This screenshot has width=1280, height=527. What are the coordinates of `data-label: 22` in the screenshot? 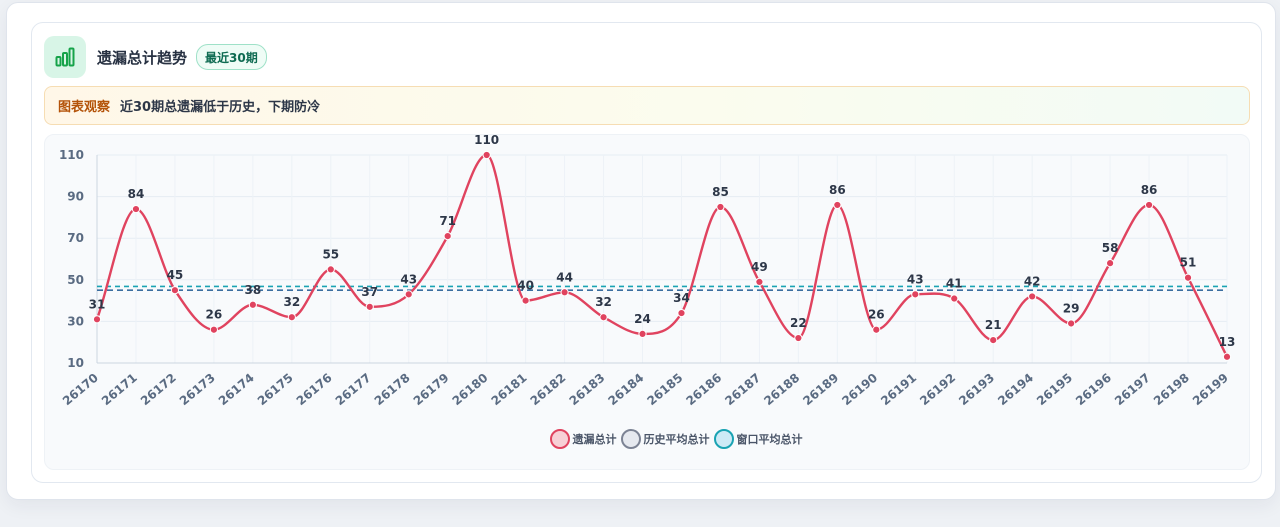 It's located at (798, 323).